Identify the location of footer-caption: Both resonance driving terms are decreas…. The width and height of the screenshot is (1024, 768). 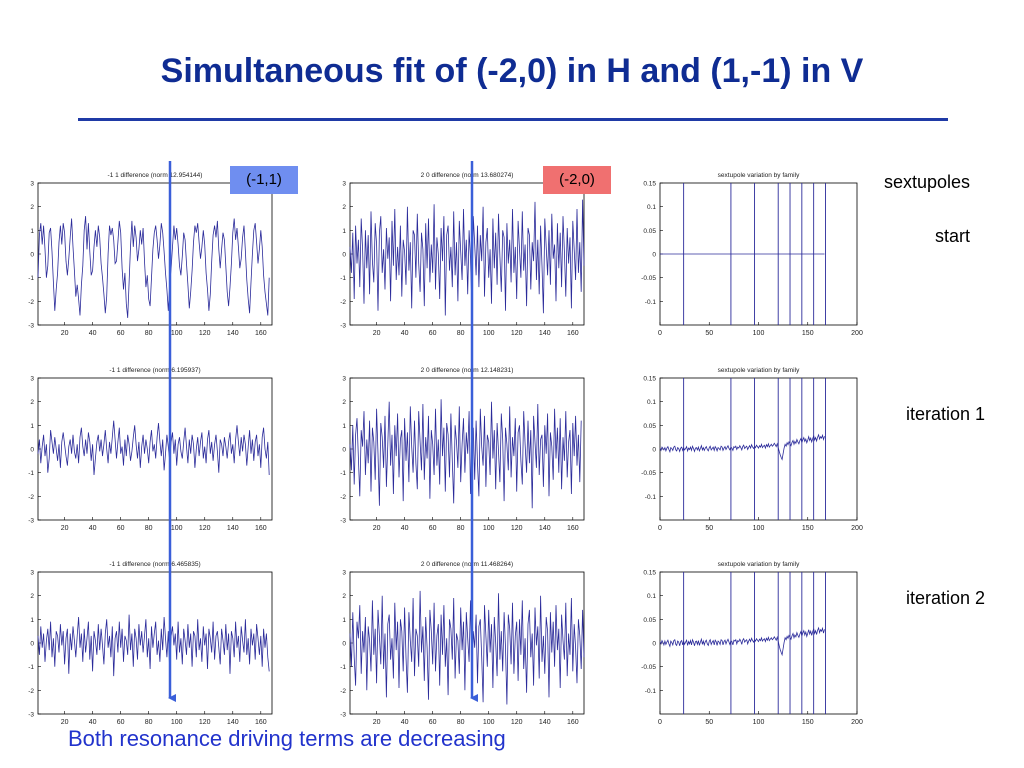
(287, 738).